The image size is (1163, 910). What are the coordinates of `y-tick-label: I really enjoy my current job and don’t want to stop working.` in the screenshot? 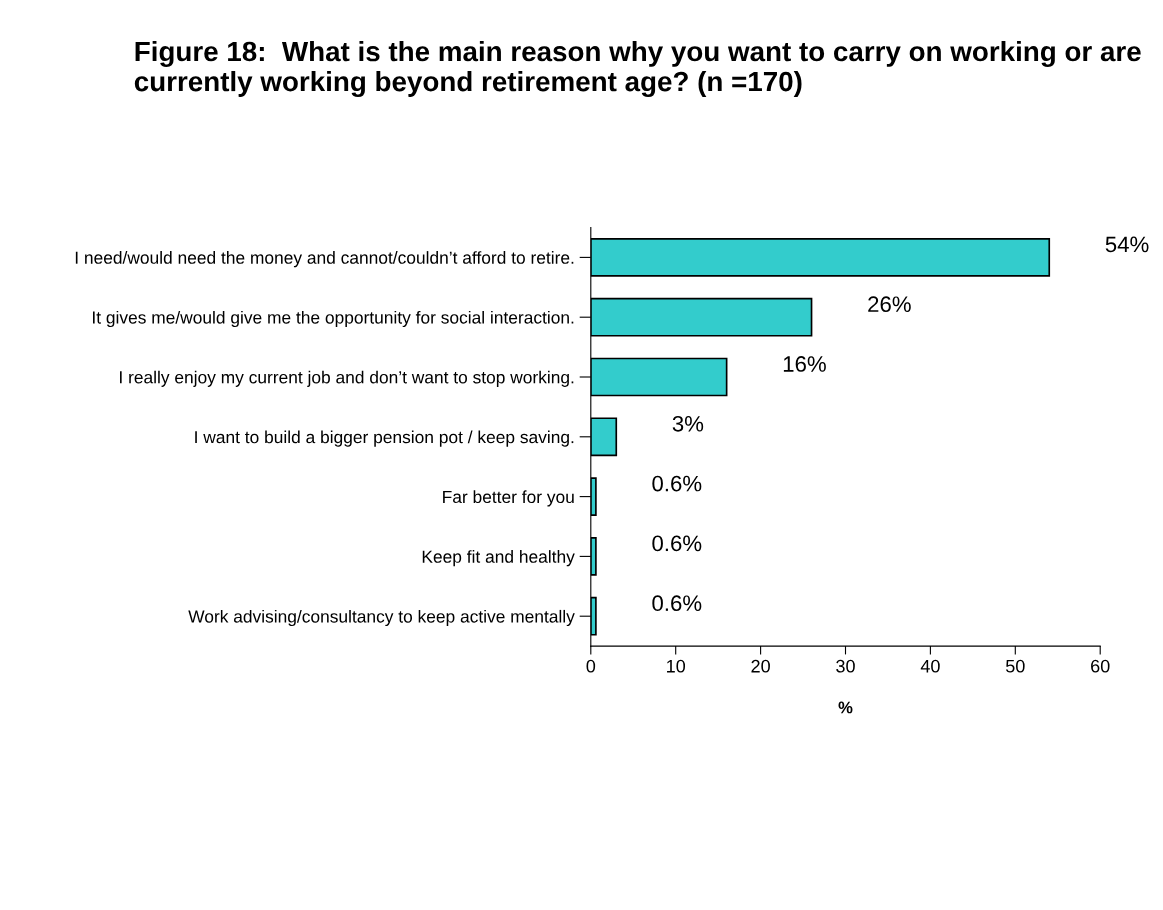 It's located at (347, 378).